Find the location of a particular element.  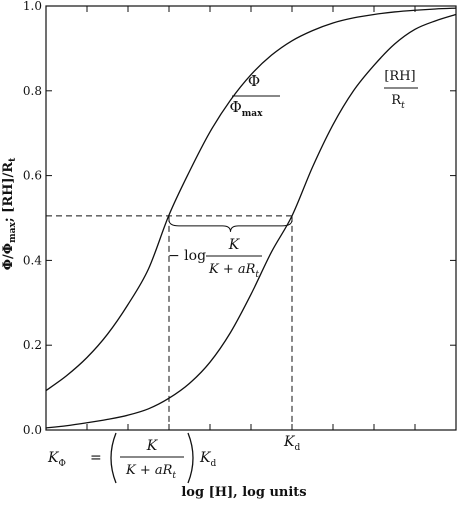

k-d-text: Kd is located at coordinates (291, 443).